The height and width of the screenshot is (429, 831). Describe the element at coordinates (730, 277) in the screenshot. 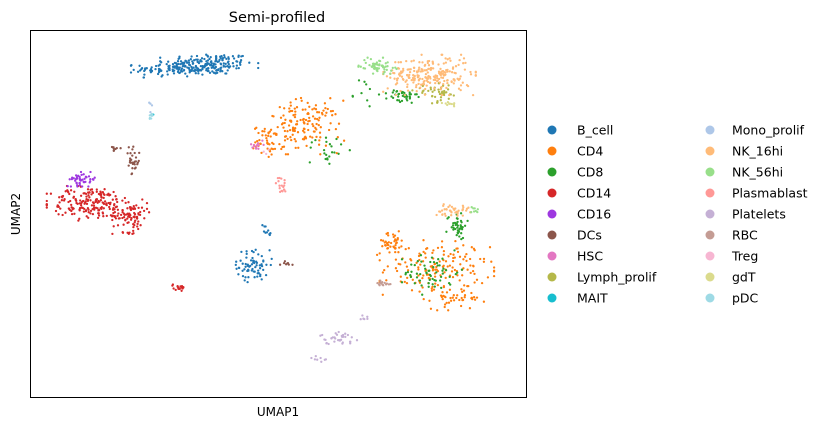

I see `legend-item: gdT` at that location.